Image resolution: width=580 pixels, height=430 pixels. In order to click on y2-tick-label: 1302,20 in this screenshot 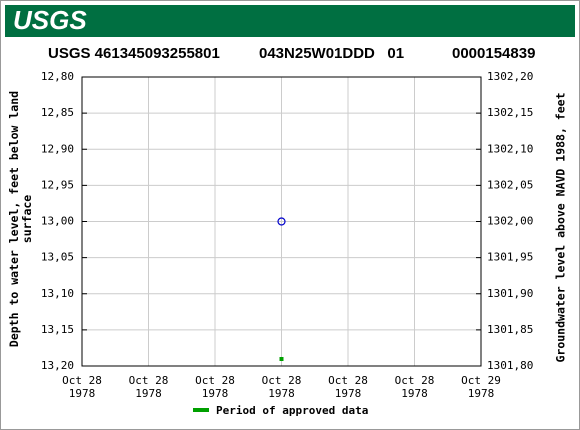, I will do `click(510, 76)`.